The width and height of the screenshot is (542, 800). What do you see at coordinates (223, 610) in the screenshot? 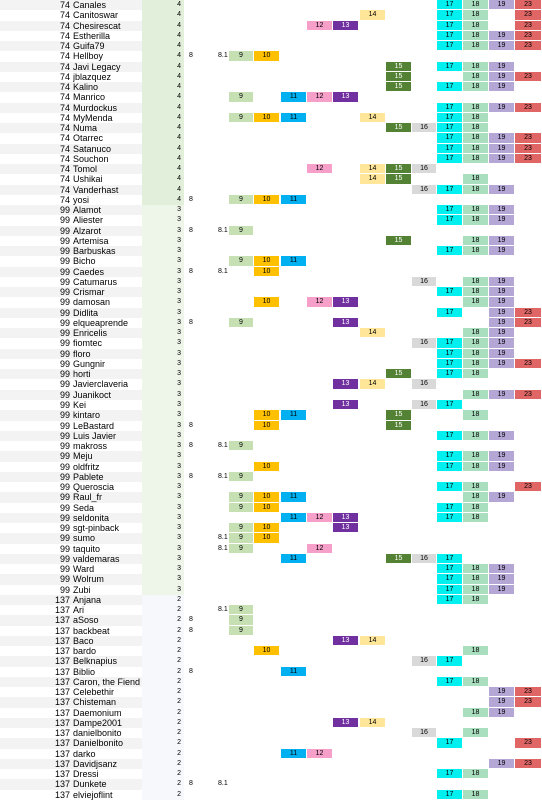
I see `stage-cell: 8.1` at bounding box center [223, 610].